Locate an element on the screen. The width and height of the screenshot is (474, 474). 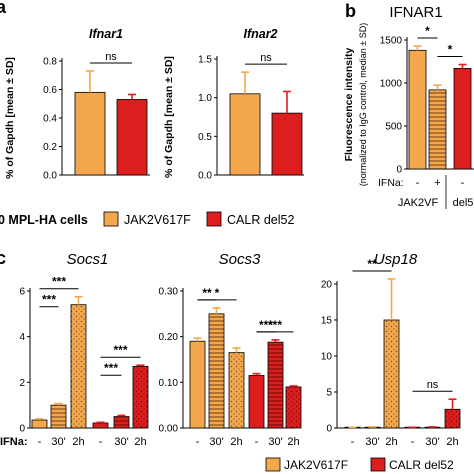
panel-label-a: a is located at coordinates (3, 8).